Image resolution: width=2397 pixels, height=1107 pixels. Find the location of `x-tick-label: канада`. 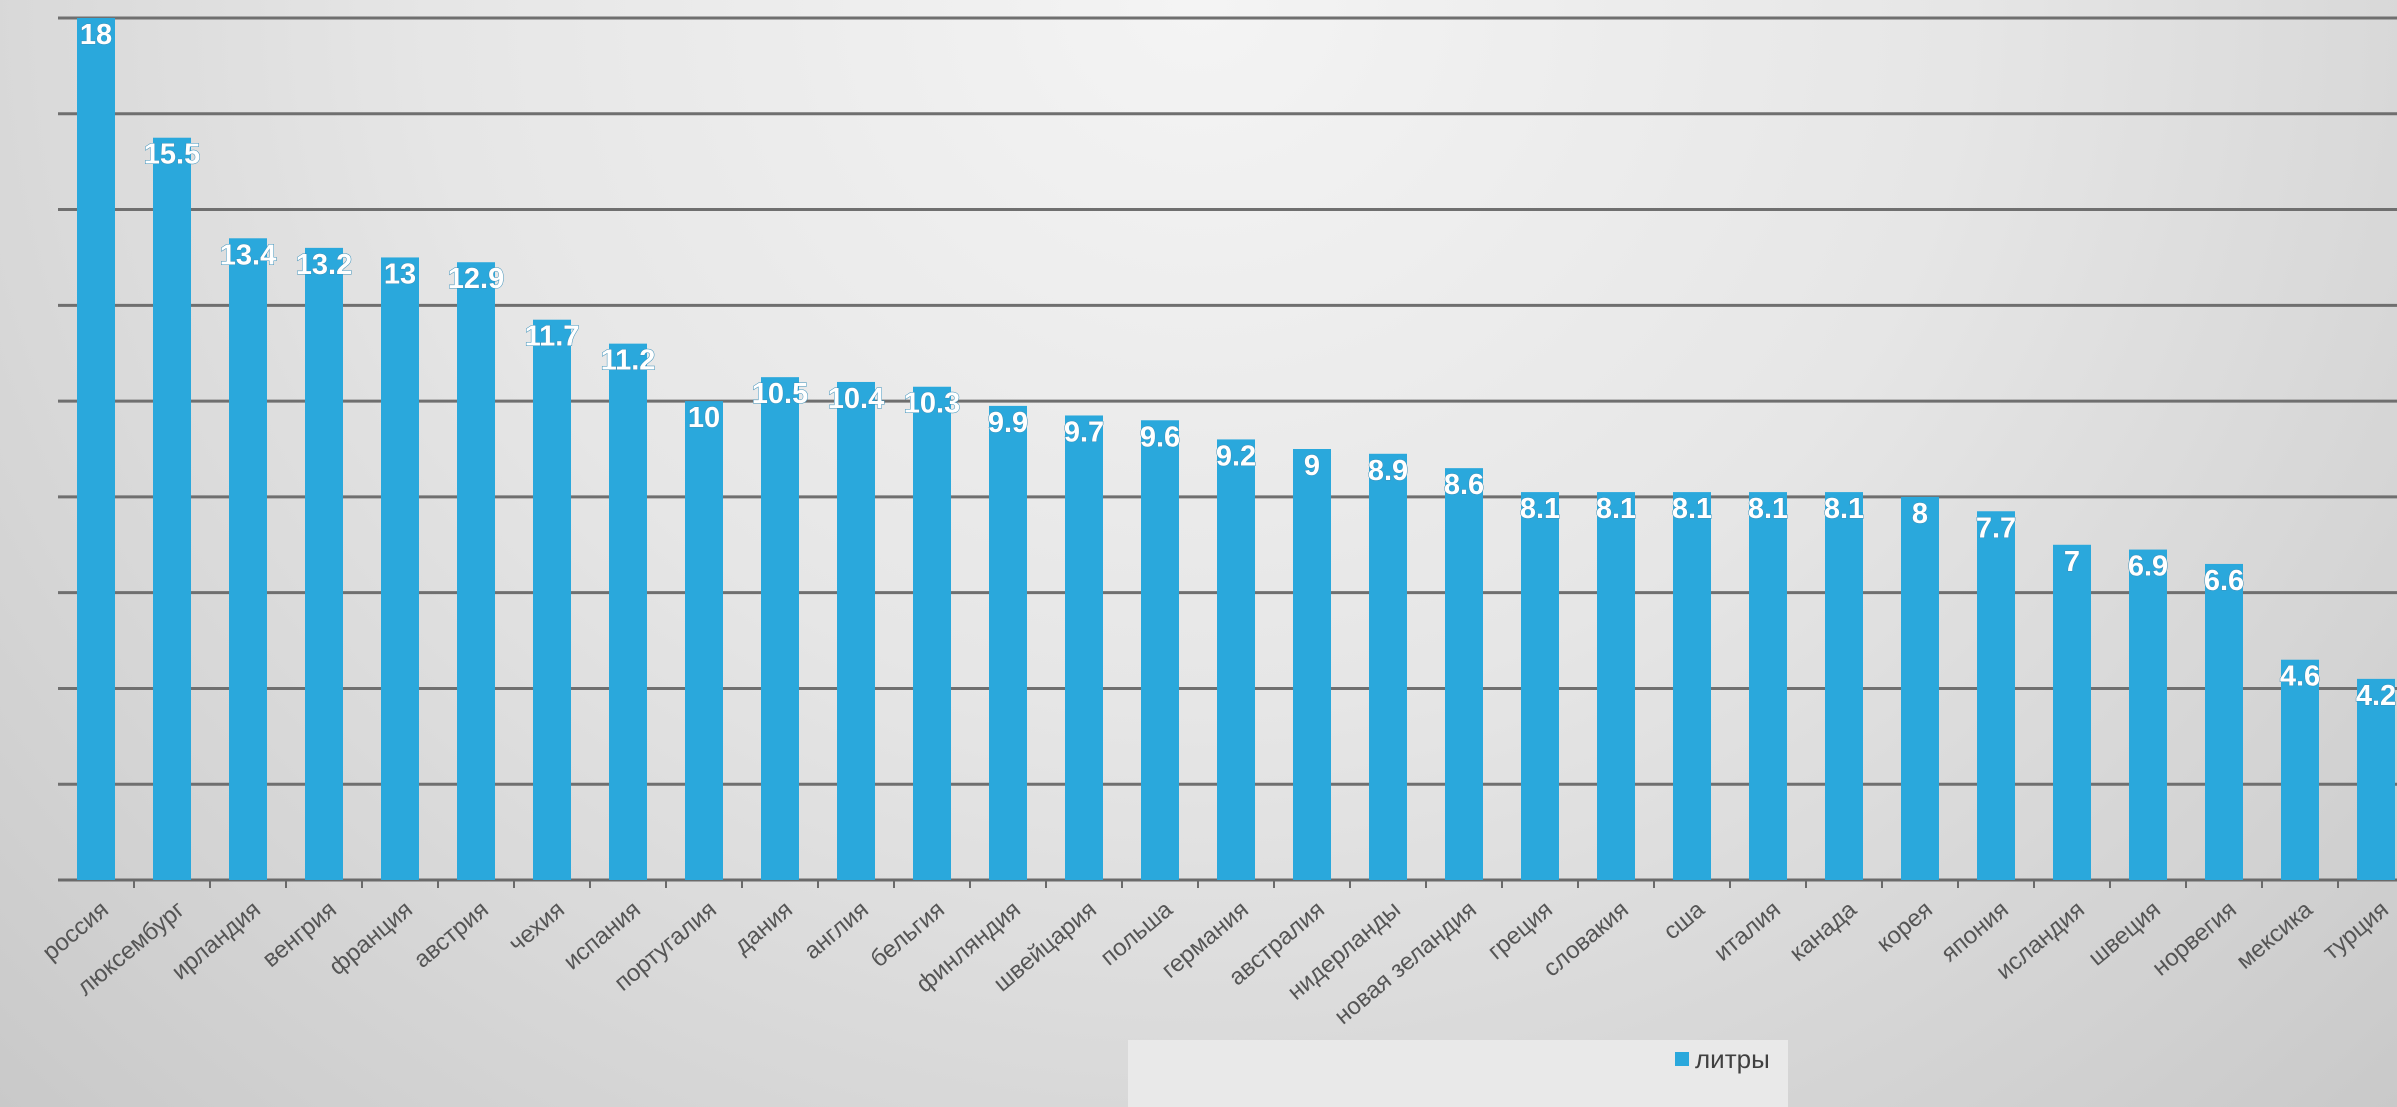

x-tick-label: канада is located at coordinates (1823, 930).